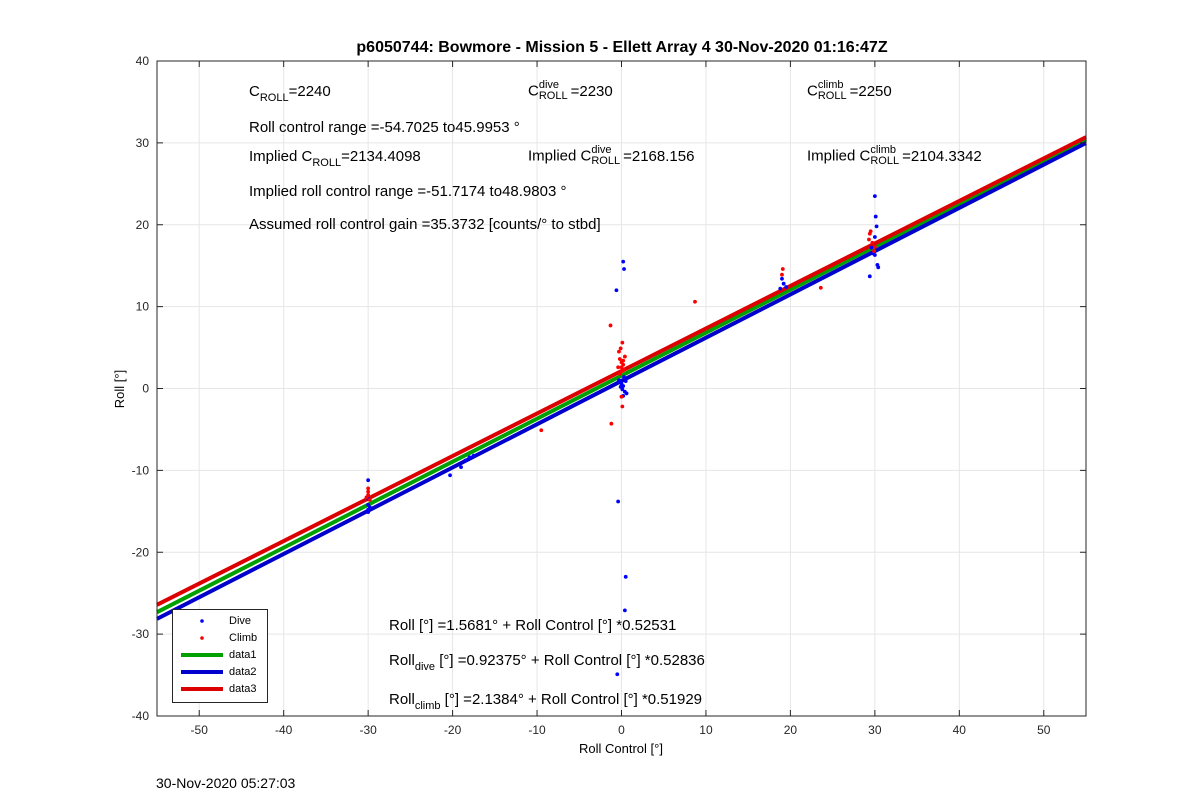  What do you see at coordinates (141, 552) in the screenshot?
I see `y-tick-label: -20` at bounding box center [141, 552].